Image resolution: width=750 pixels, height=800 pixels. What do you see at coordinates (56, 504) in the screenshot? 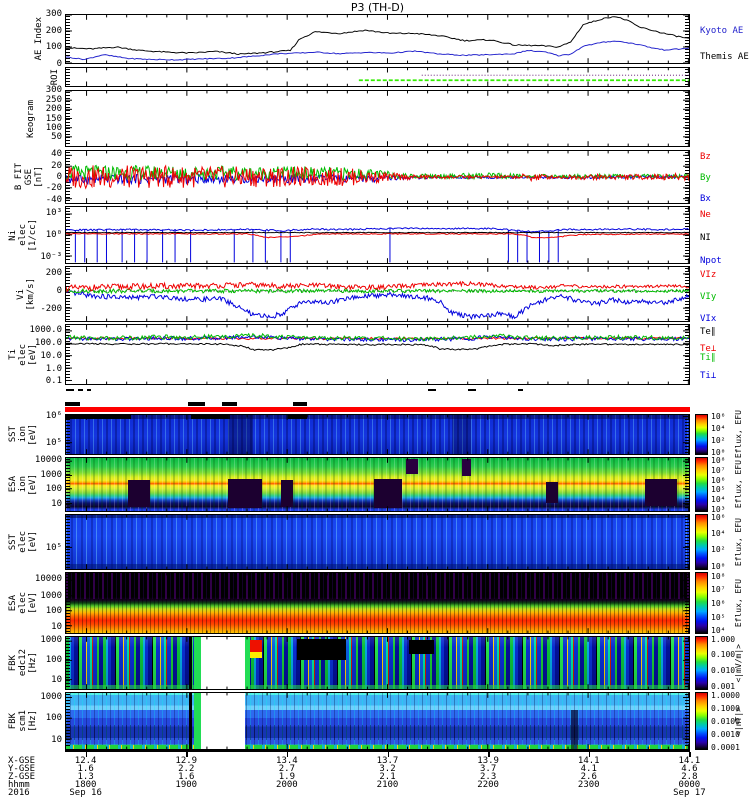
I see `esa-ion-ytick-label: 10` at bounding box center [56, 504].